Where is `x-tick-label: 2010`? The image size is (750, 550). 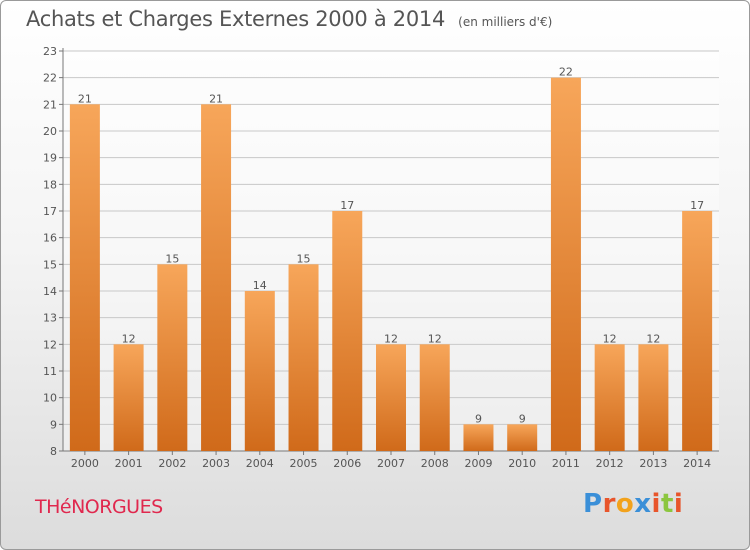
x-tick-label: 2010 is located at coordinates (522, 463).